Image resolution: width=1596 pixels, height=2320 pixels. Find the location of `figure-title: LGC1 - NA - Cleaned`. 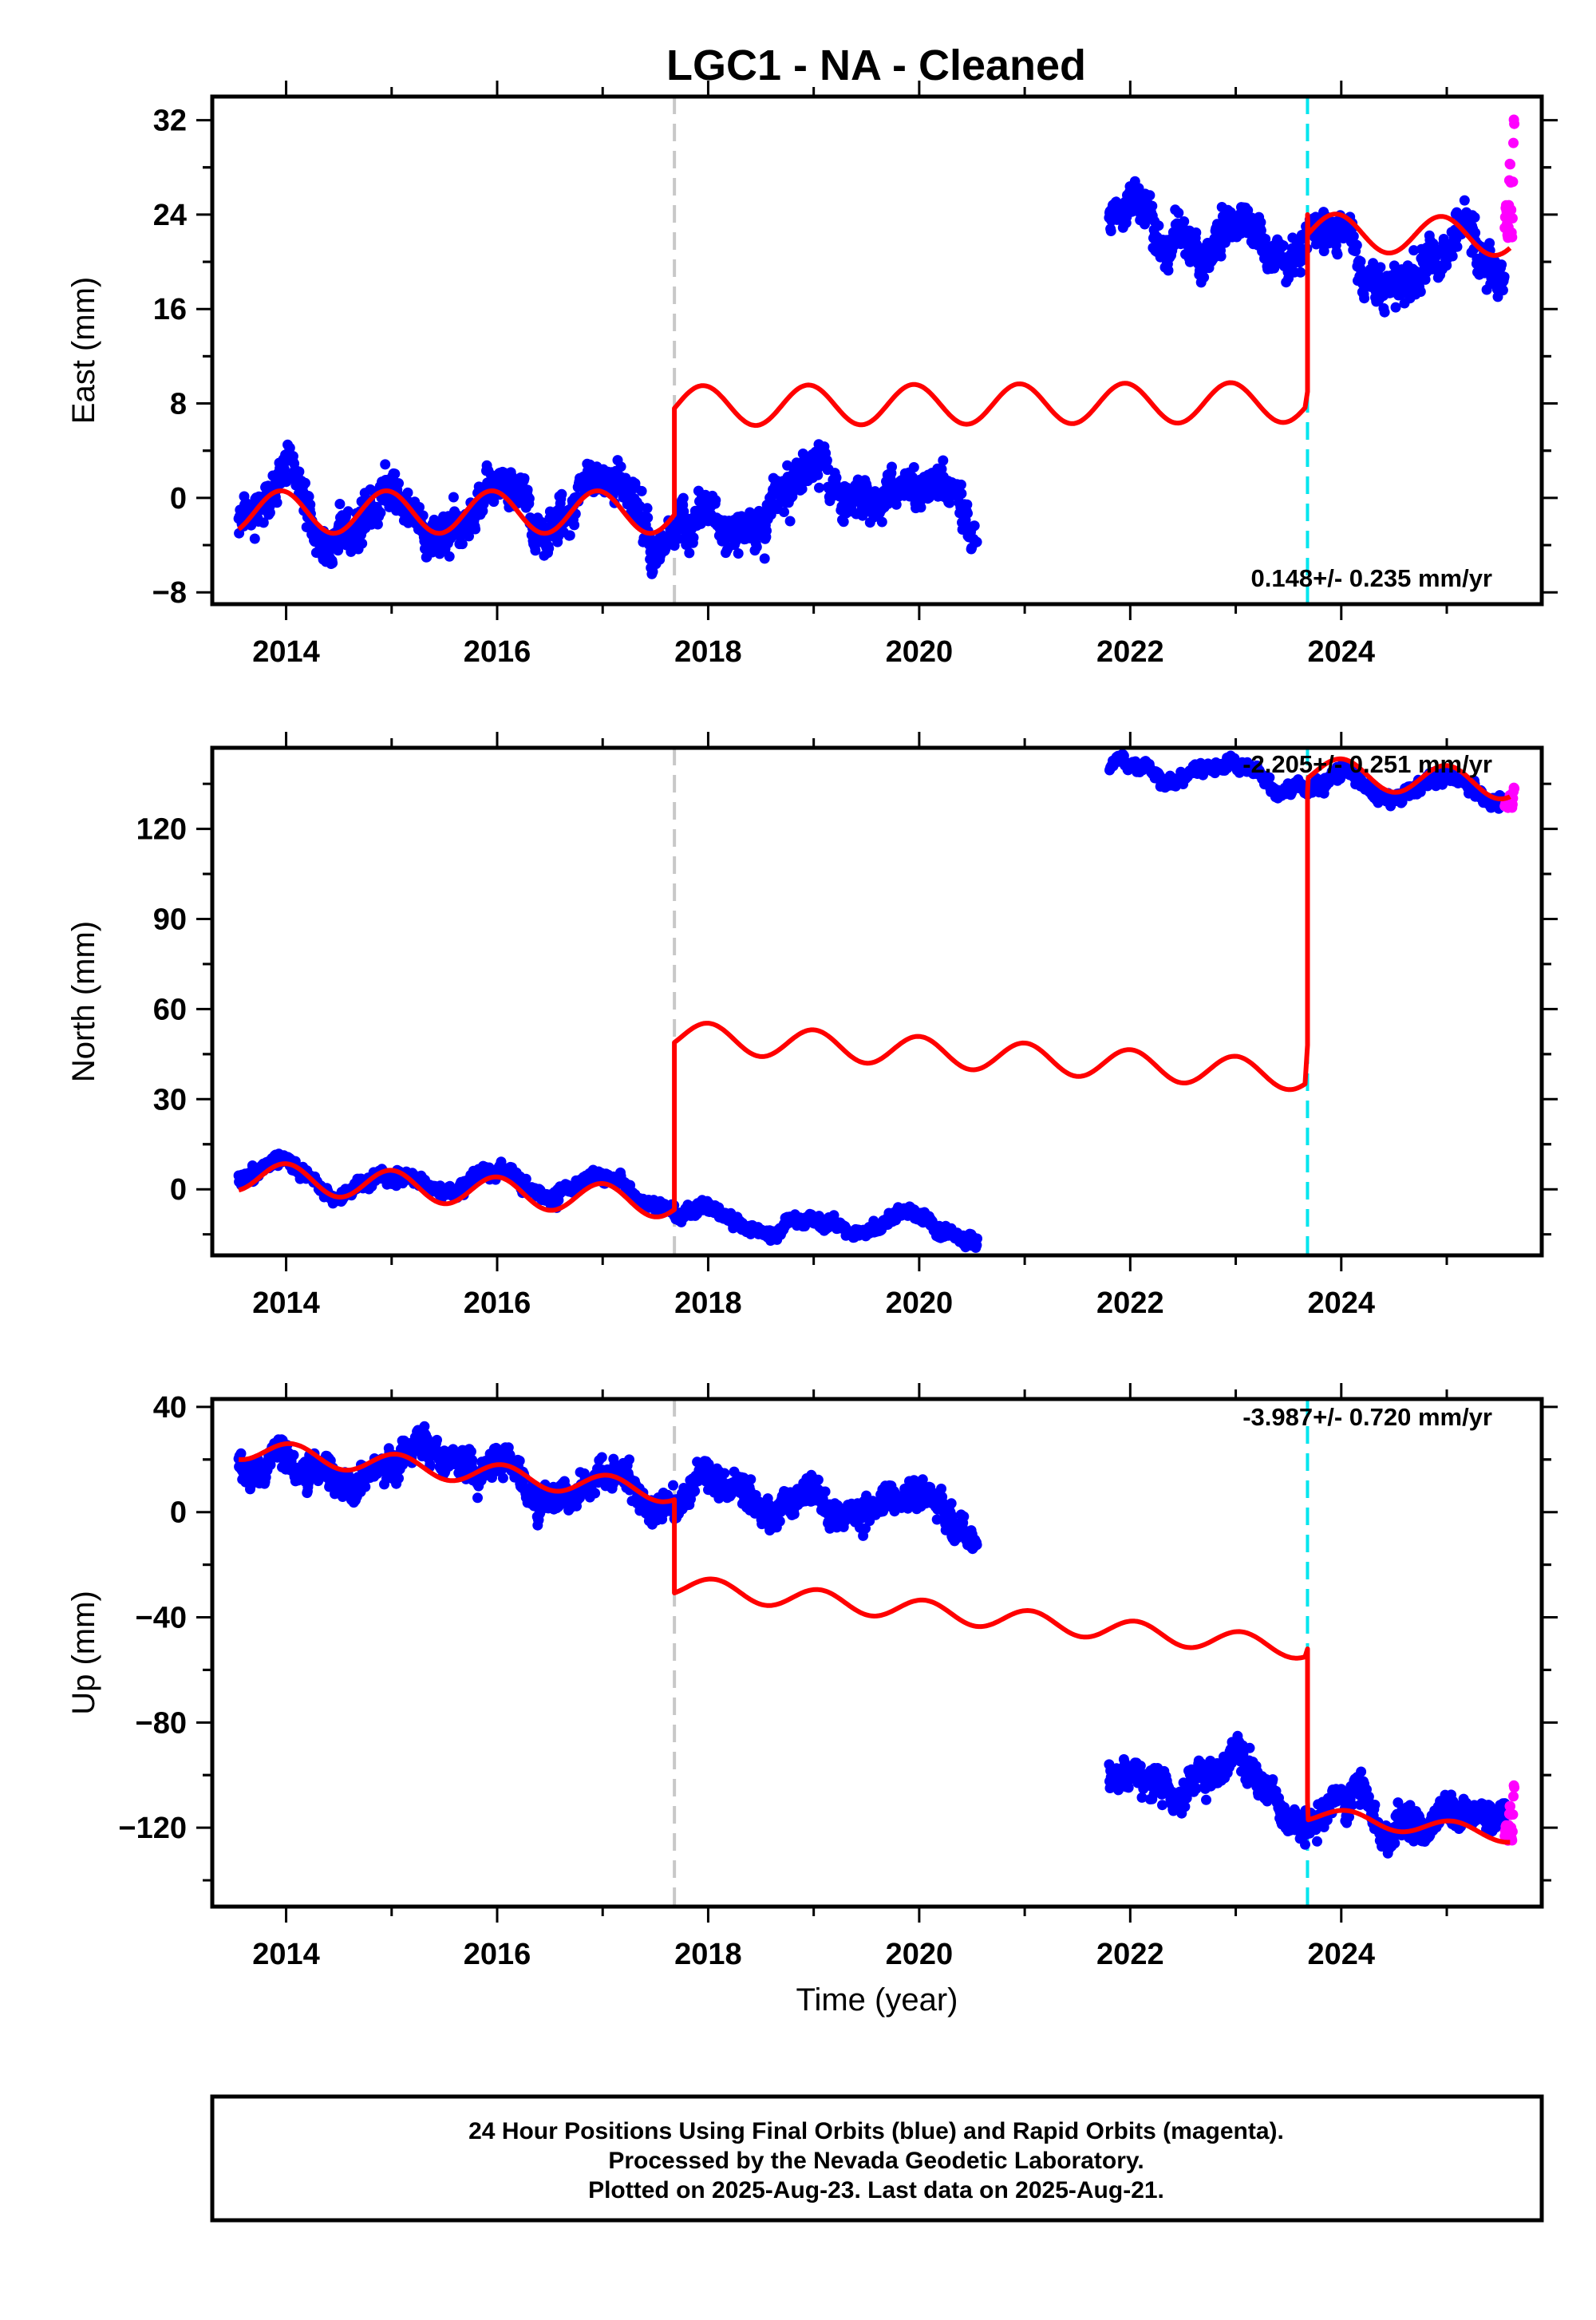

figure-title: LGC1 - NA - Cleaned is located at coordinates (876, 65).